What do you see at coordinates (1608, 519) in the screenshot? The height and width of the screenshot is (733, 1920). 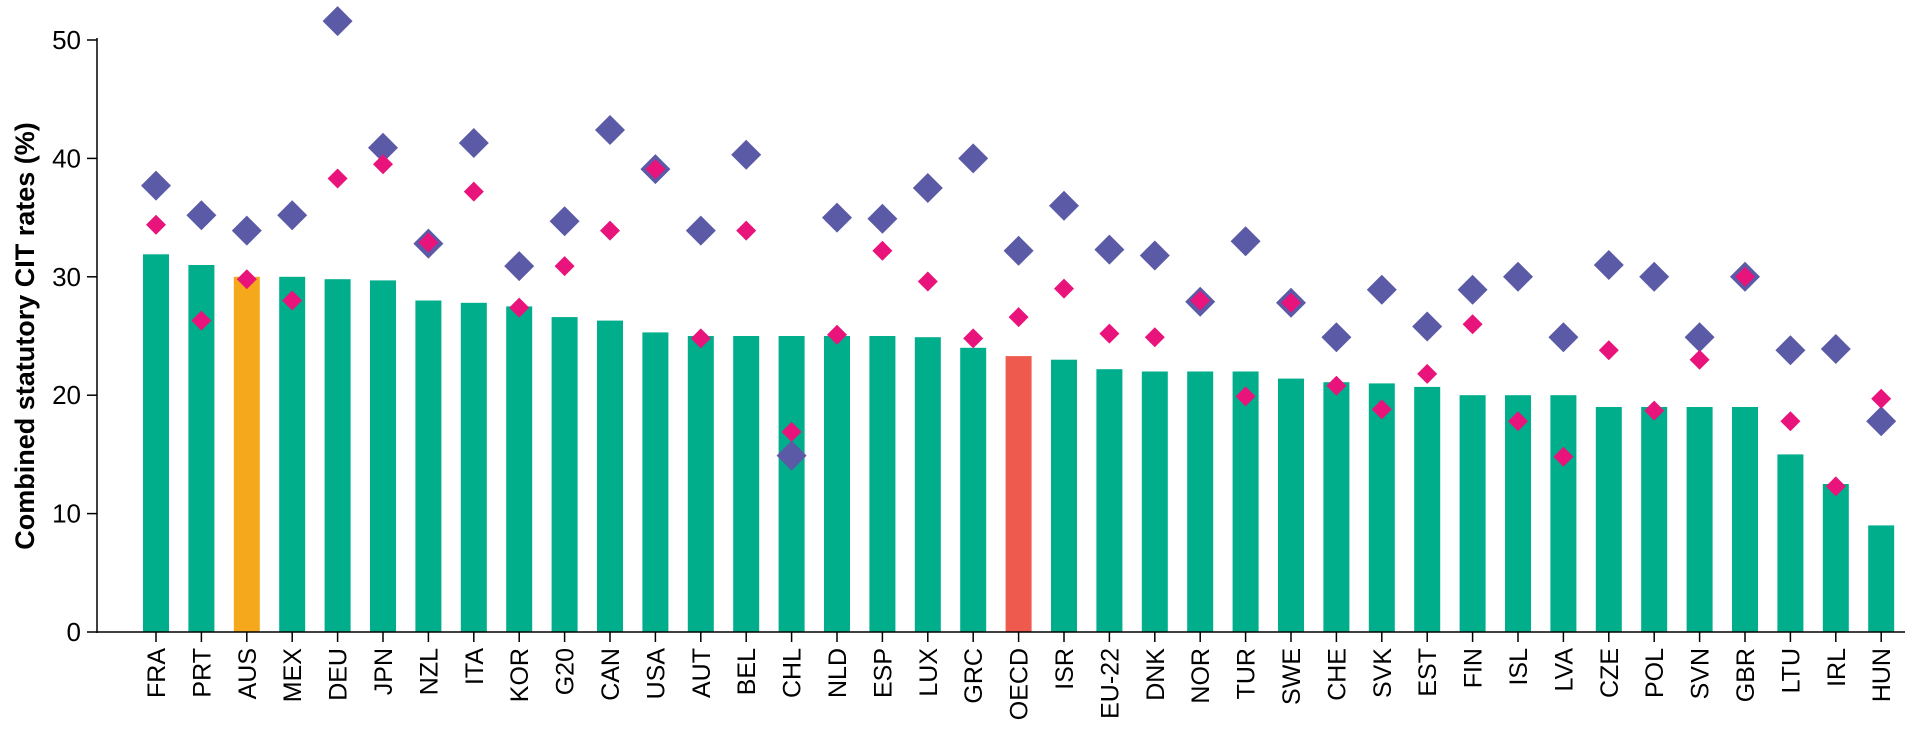 I see `bar-cze` at bounding box center [1608, 519].